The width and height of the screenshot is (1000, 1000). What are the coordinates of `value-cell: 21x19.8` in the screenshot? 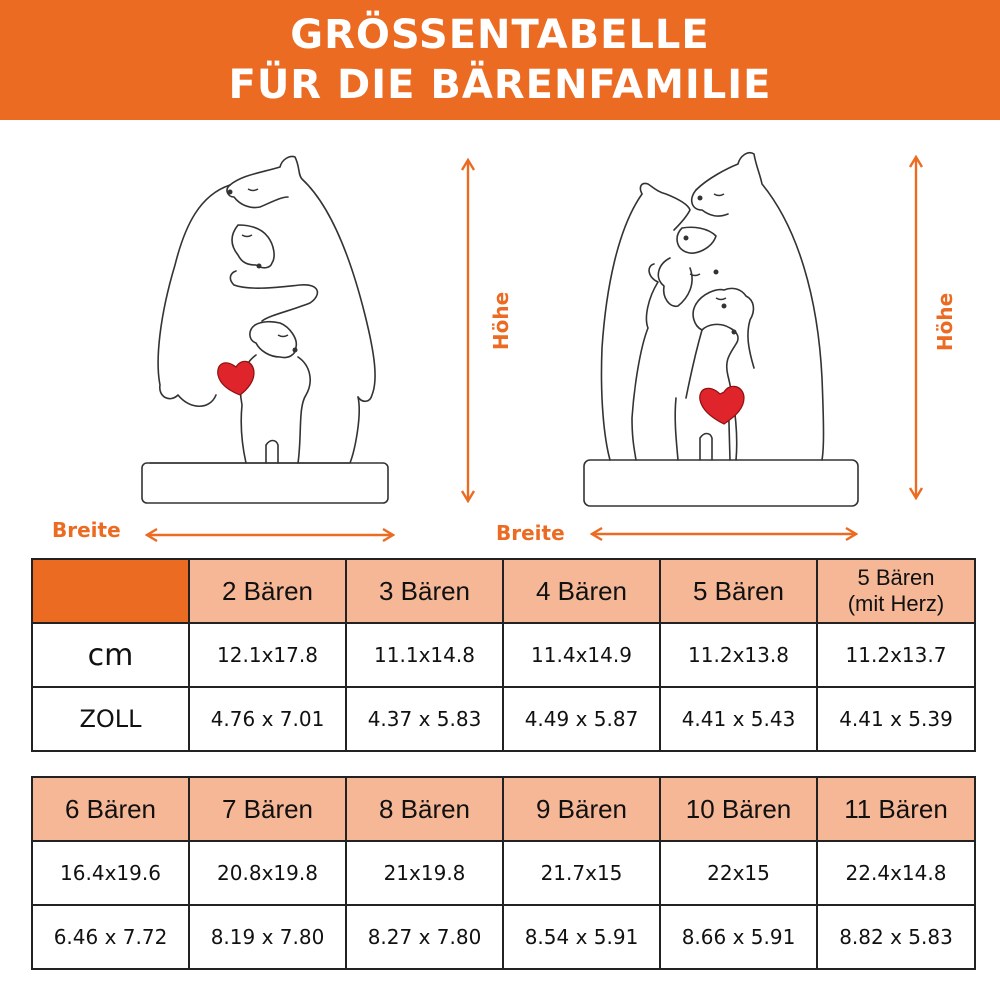 It's located at (424, 873).